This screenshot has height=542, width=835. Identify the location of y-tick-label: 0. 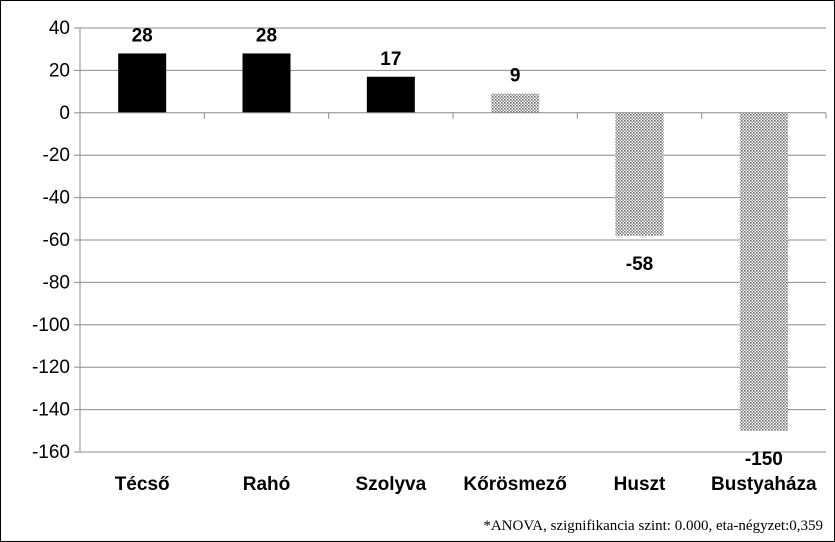
(64, 113).